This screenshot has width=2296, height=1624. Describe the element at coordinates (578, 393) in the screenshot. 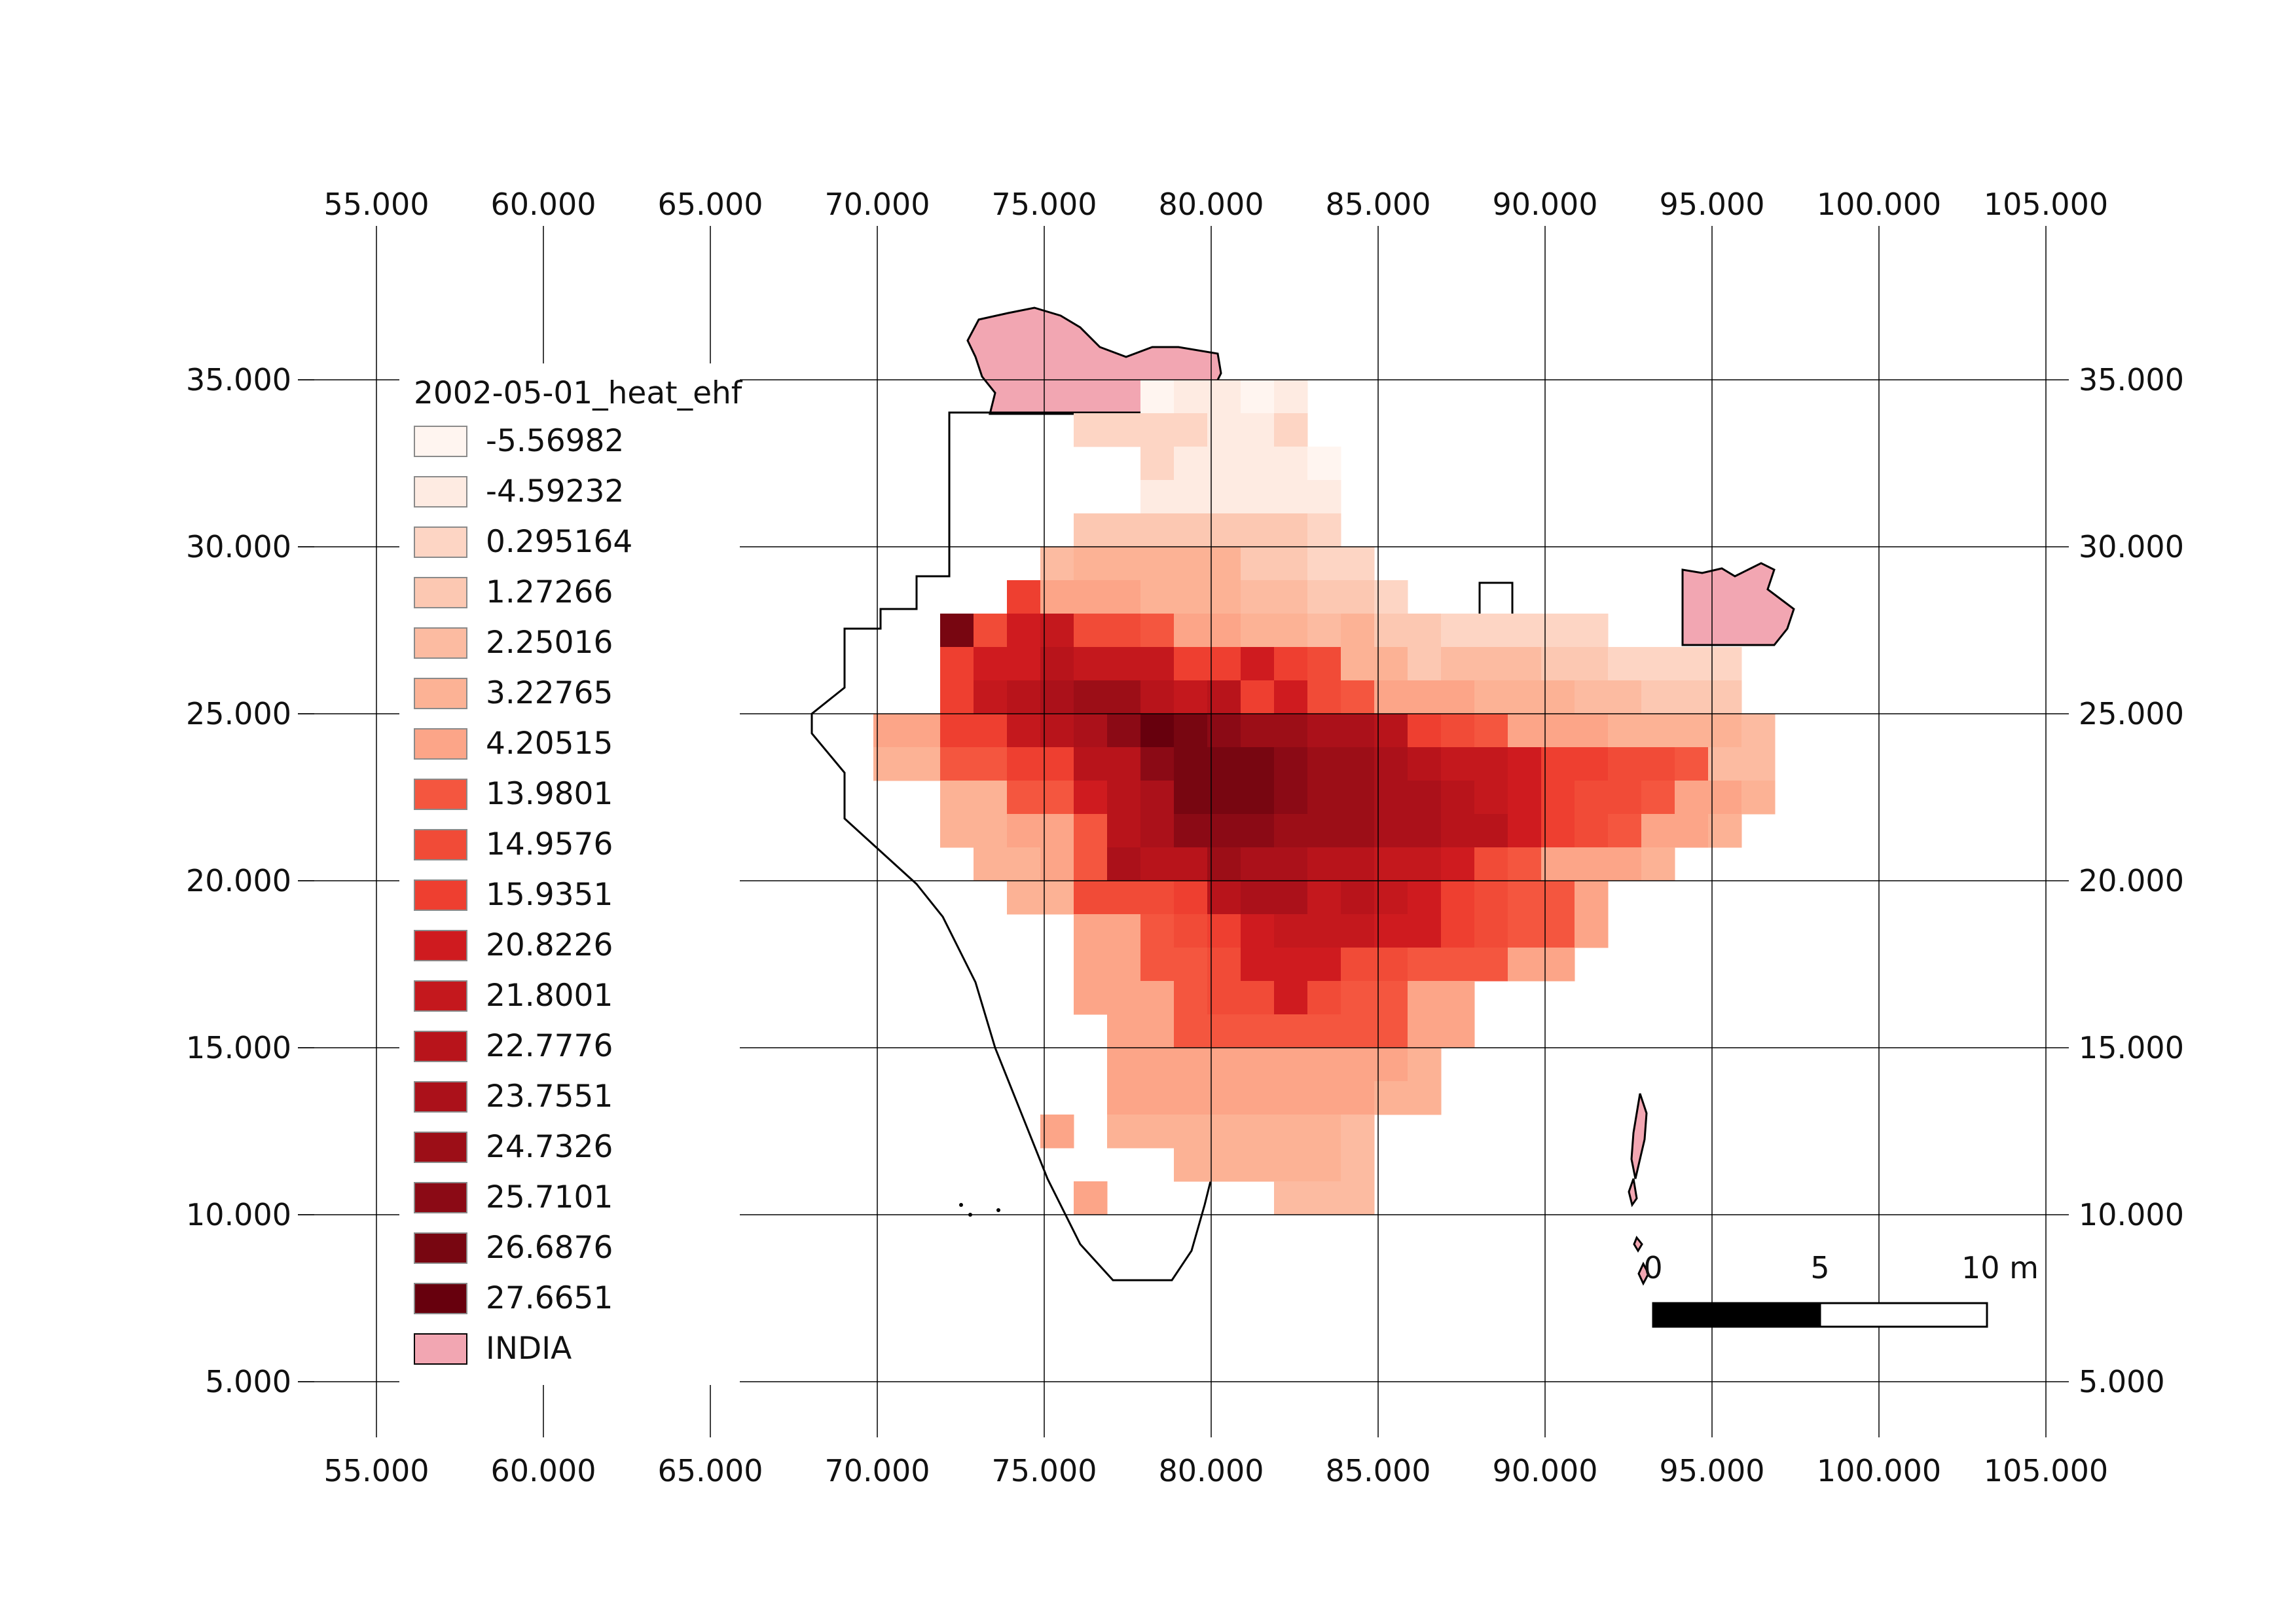

I see `legend-title: 2002-05-01_heat_ehf` at that location.